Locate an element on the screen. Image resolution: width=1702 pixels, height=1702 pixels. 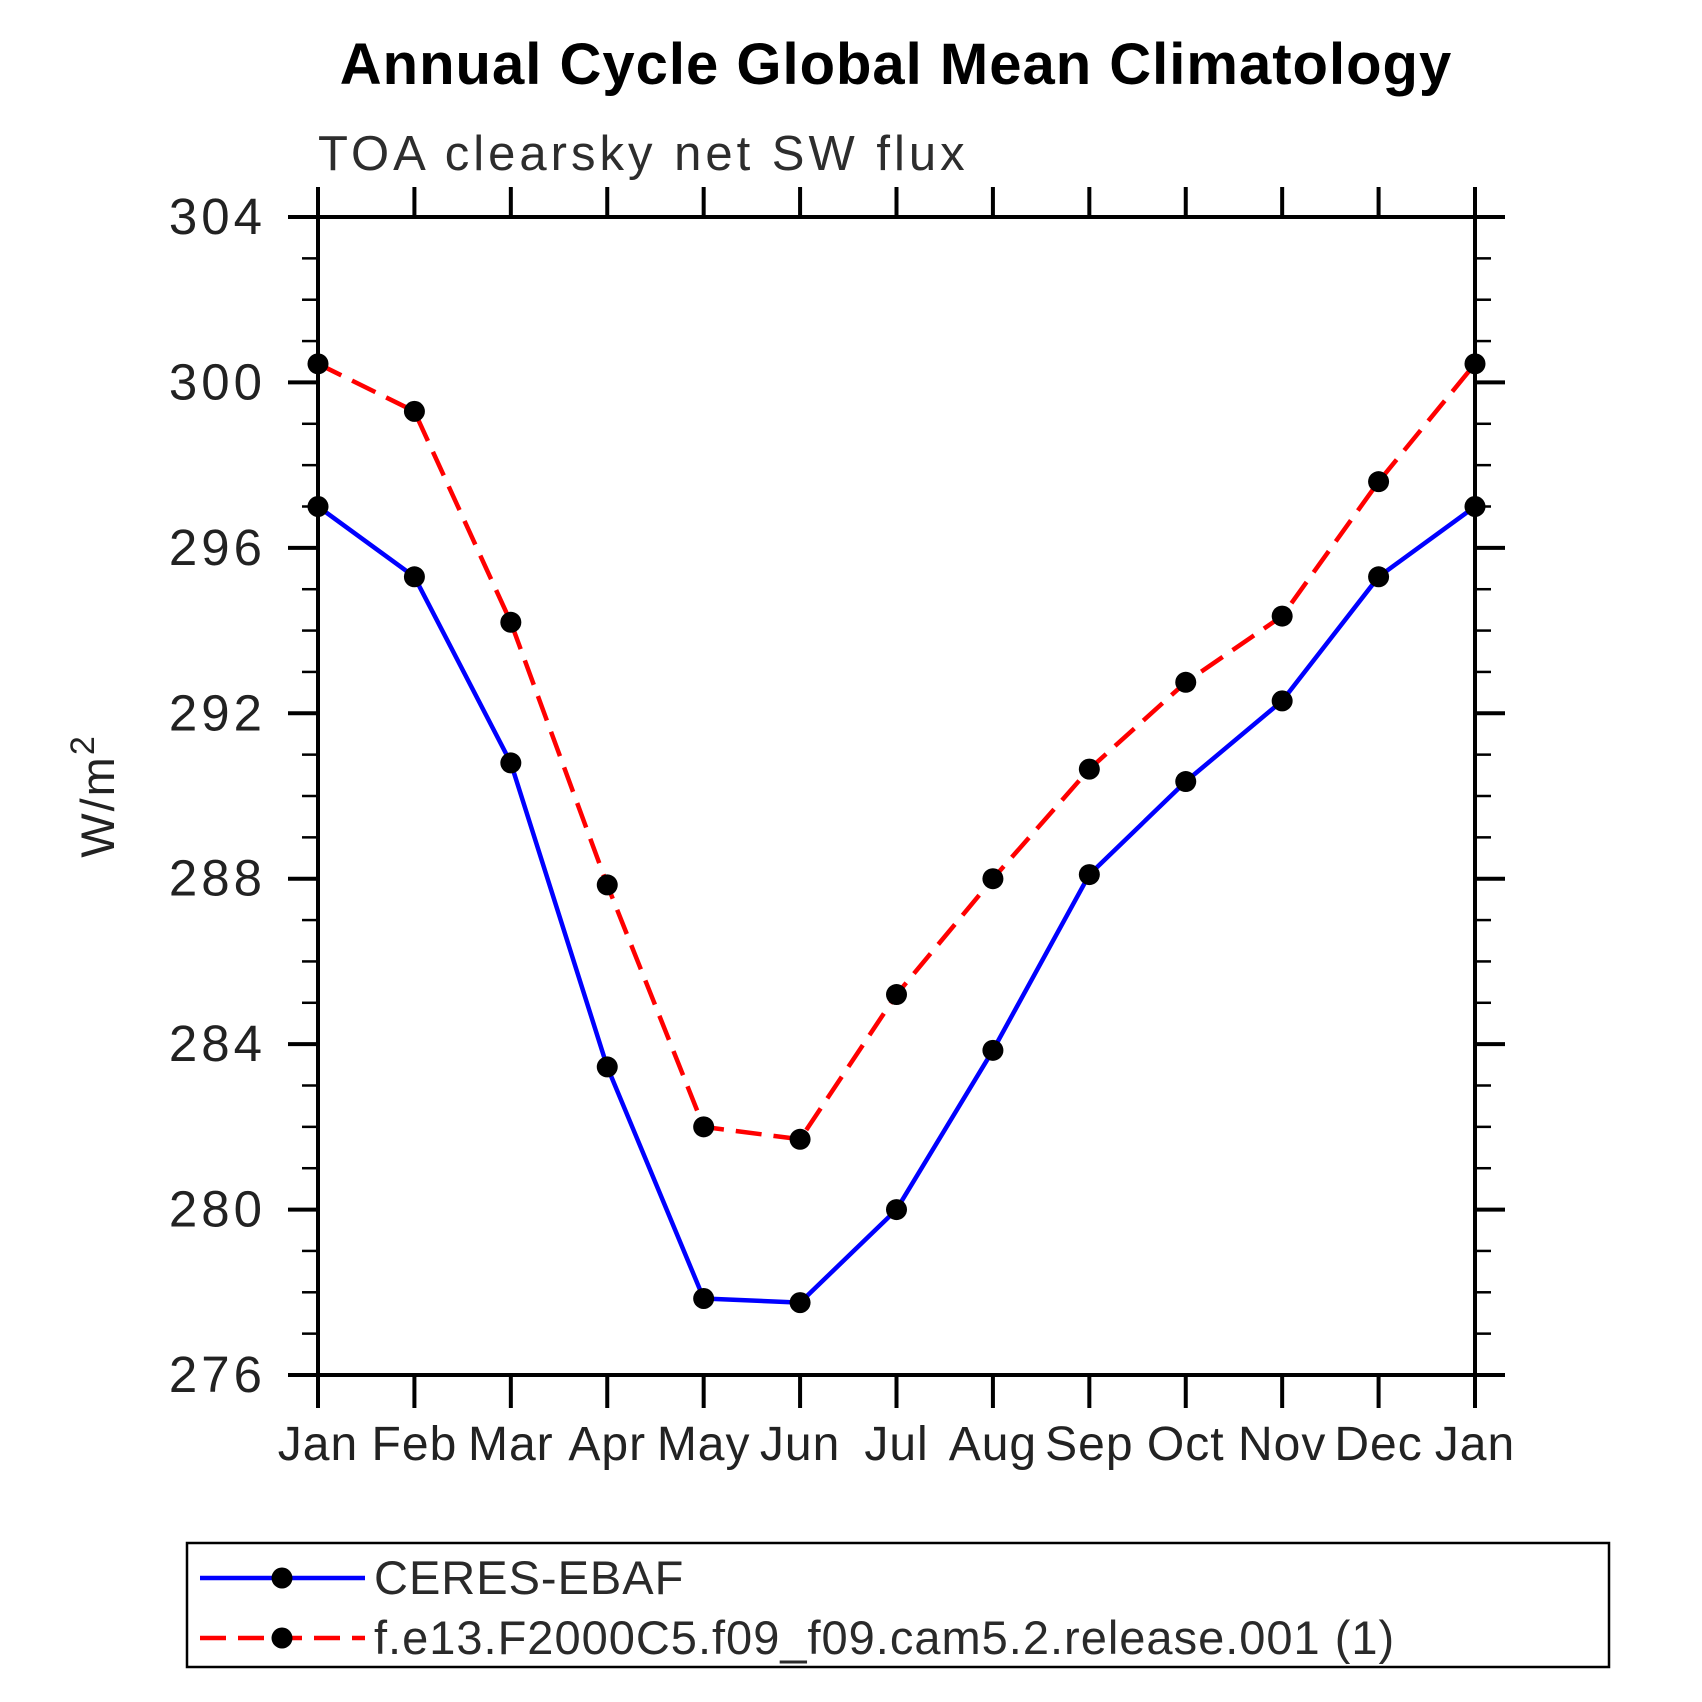
legend-label: CERES-EBAF is located at coordinates (529, 1577).